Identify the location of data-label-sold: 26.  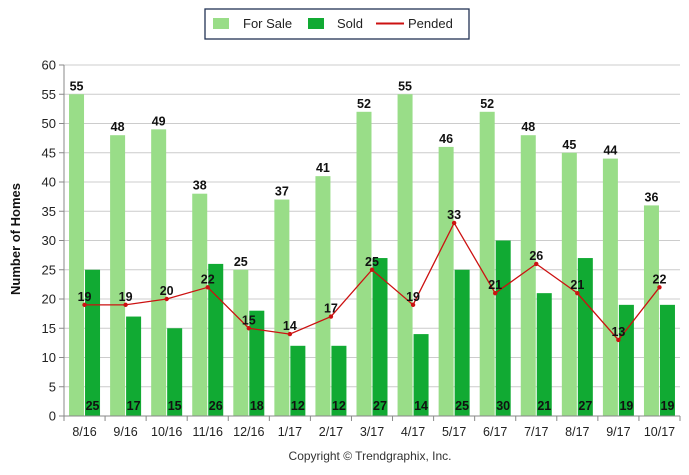
(216, 406).